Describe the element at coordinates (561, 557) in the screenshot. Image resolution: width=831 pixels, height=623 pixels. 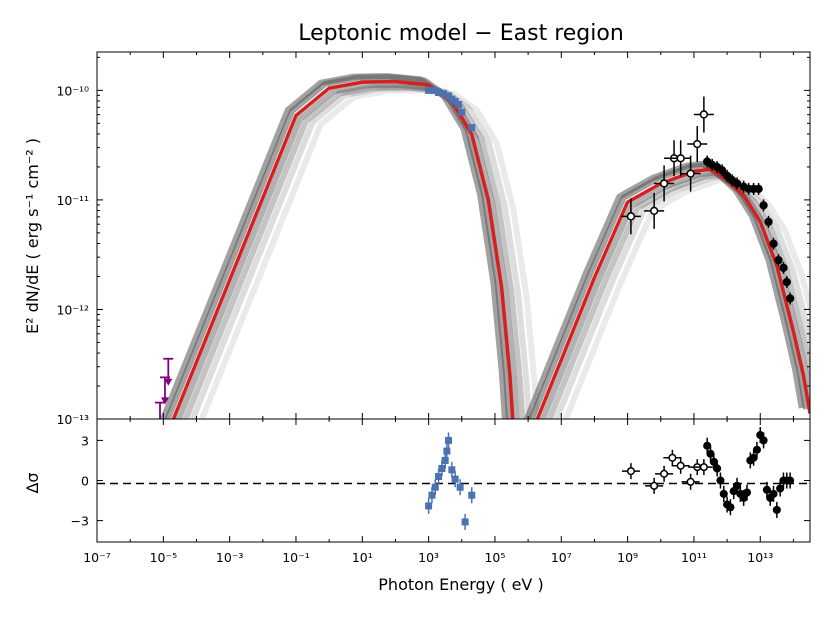
I see `x-tick-label: 10⁷` at that location.